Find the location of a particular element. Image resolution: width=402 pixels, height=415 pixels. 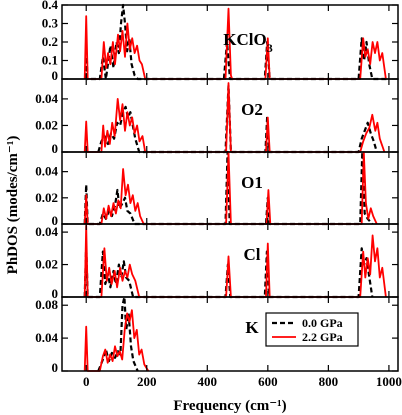

x-tick-label: 600 is located at coordinates (268, 381).